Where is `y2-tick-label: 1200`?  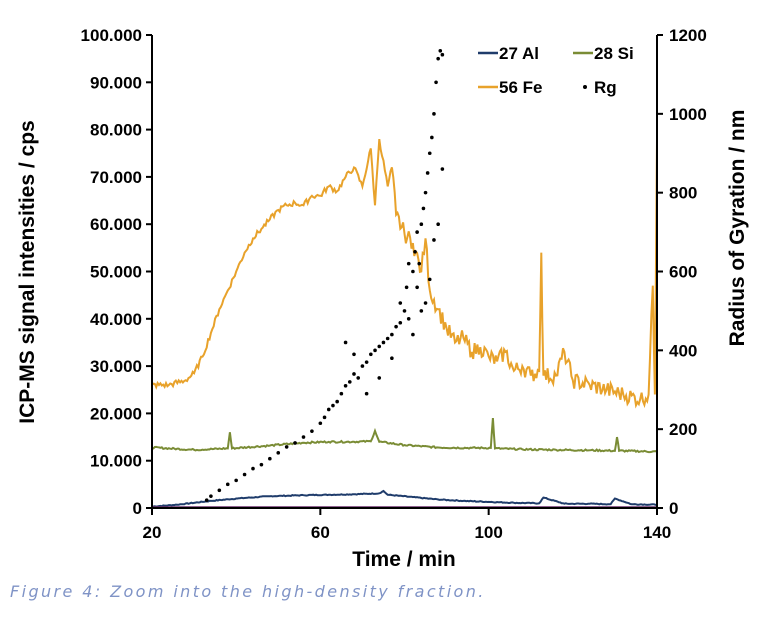
y2-tick-label: 1200 is located at coordinates (688, 35).